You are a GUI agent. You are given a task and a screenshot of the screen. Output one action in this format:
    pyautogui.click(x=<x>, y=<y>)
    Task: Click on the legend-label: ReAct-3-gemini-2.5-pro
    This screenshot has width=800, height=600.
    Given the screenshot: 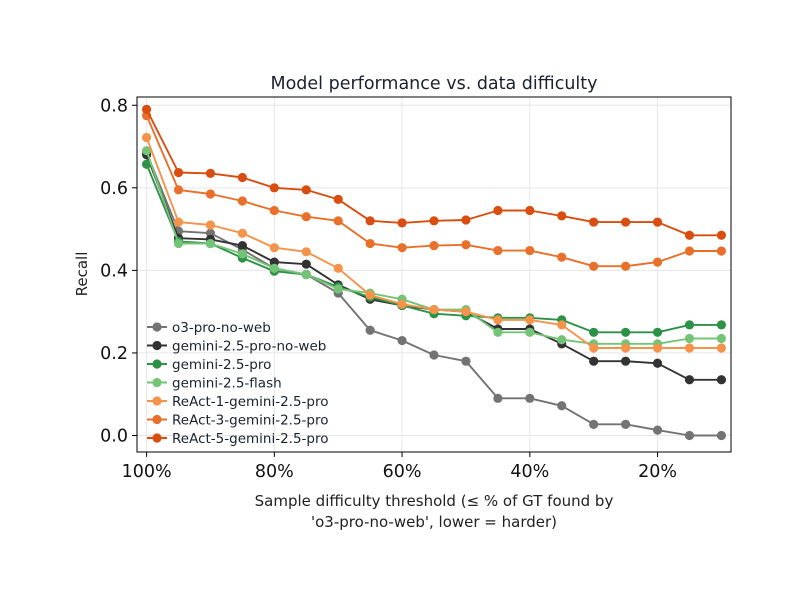 What is the action you would take?
    pyautogui.click(x=250, y=421)
    